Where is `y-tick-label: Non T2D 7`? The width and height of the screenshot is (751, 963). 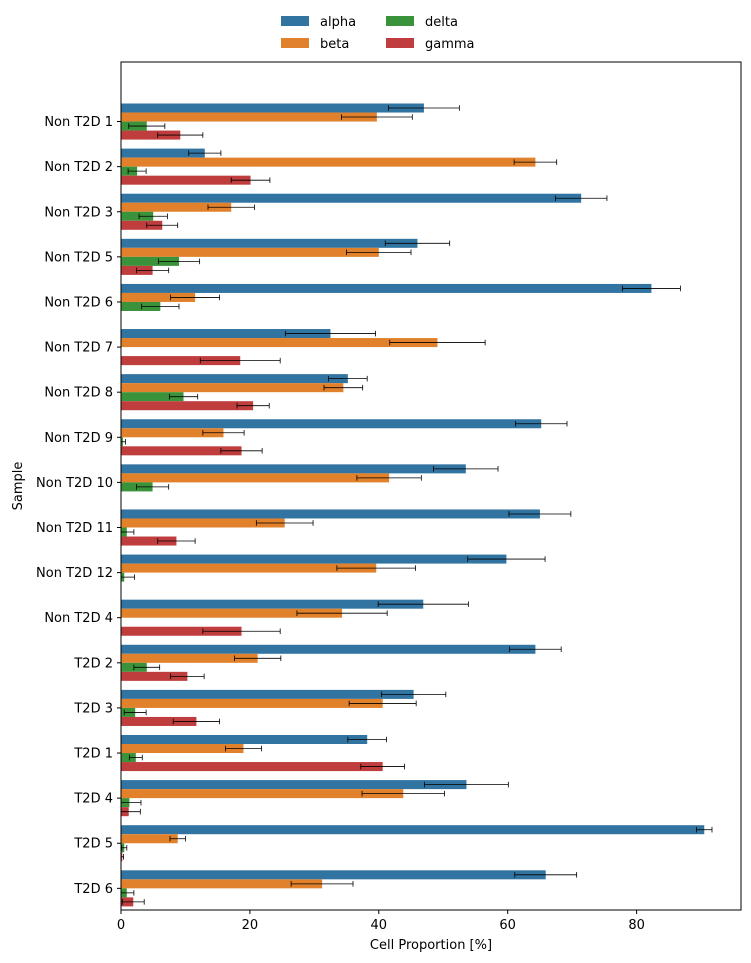
y-tick-label: Non T2D 7 is located at coordinates (78, 348).